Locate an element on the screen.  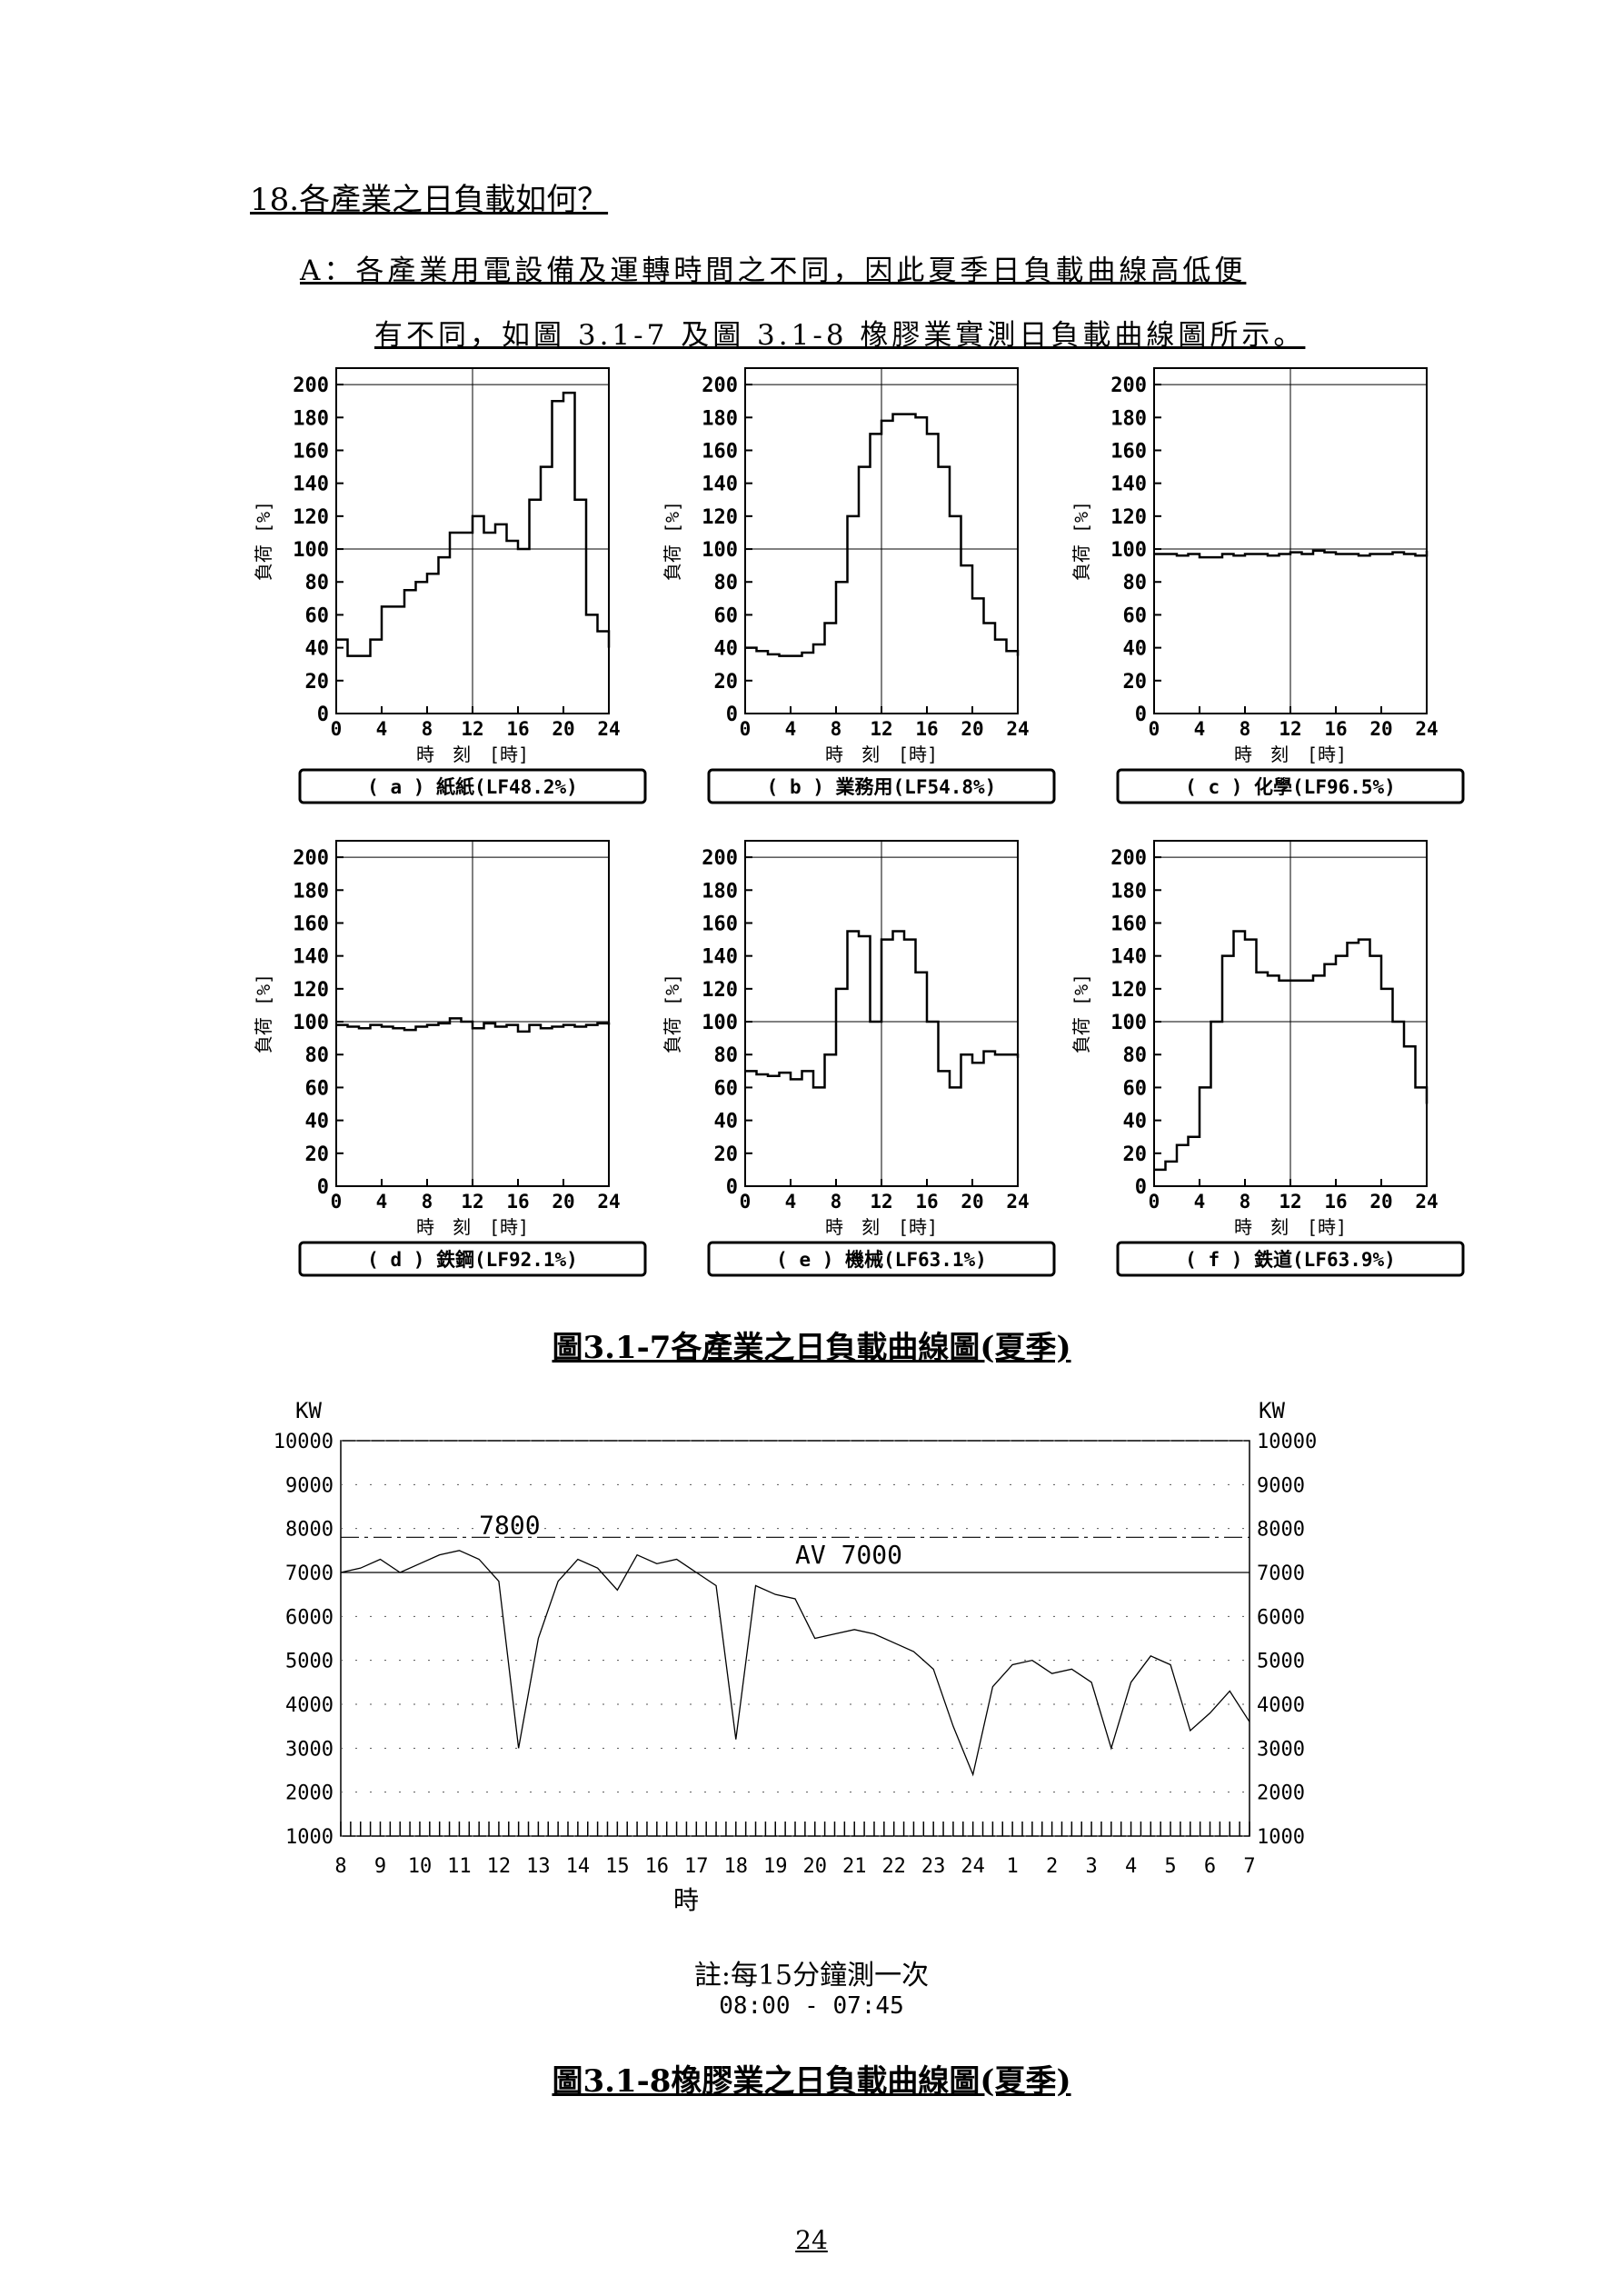
unit-right: KW is located at coordinates (1272, 1410).